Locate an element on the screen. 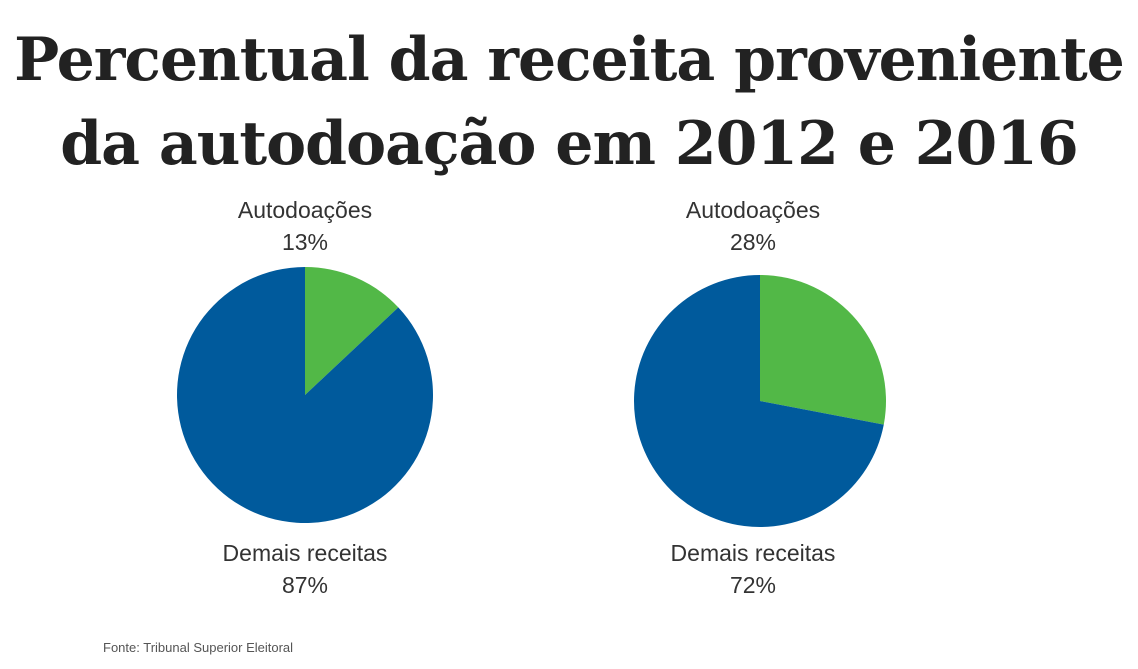  slice-autodoacoes-2012 is located at coordinates (352, 331).